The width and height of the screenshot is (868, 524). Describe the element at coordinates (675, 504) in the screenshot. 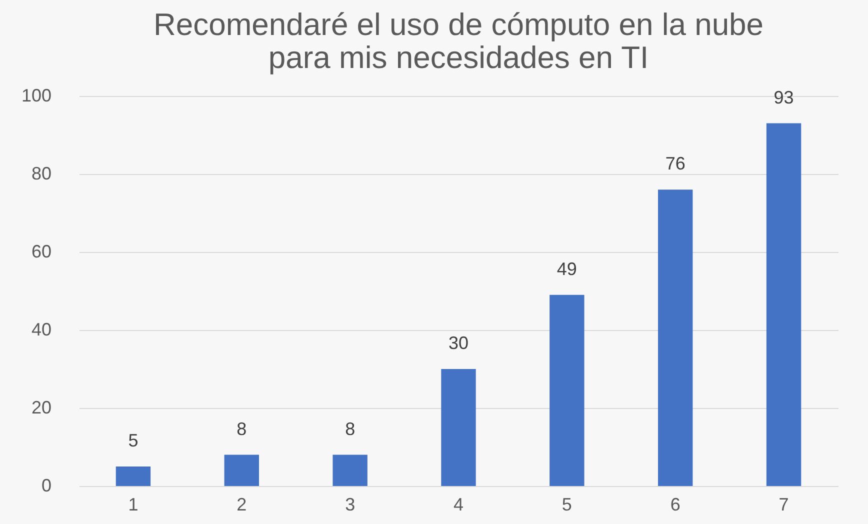

I see `x-tick-label: 6` at that location.